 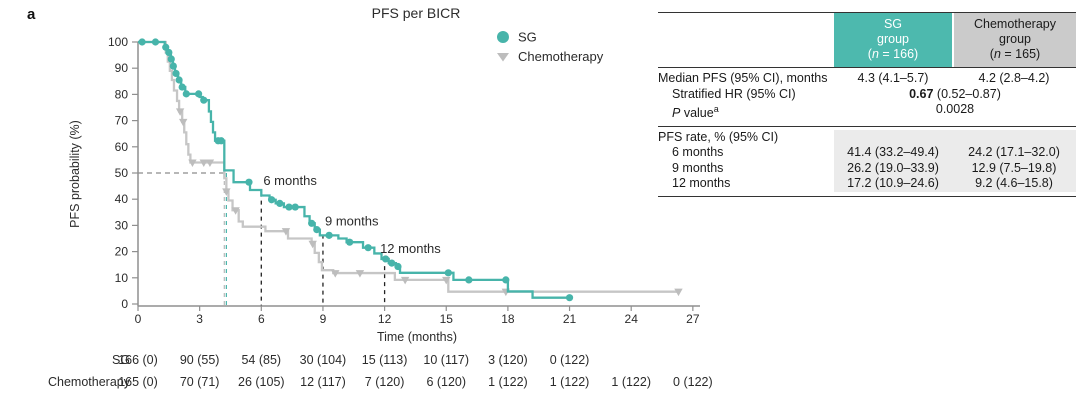 I want to click on x-axis-label: Time (months), so click(x=417, y=337).